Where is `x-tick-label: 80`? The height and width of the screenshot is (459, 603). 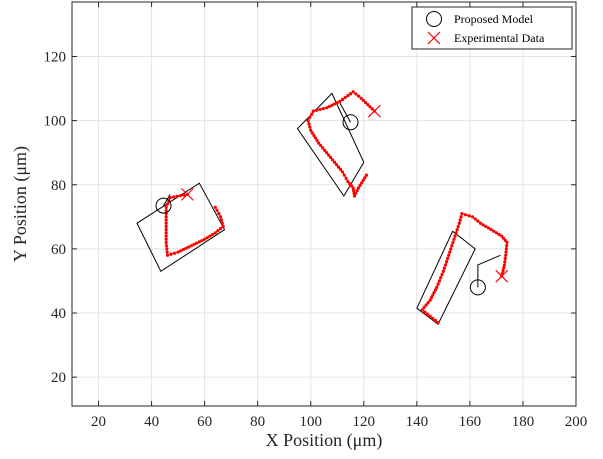
x-tick-label: 80 is located at coordinates (257, 422).